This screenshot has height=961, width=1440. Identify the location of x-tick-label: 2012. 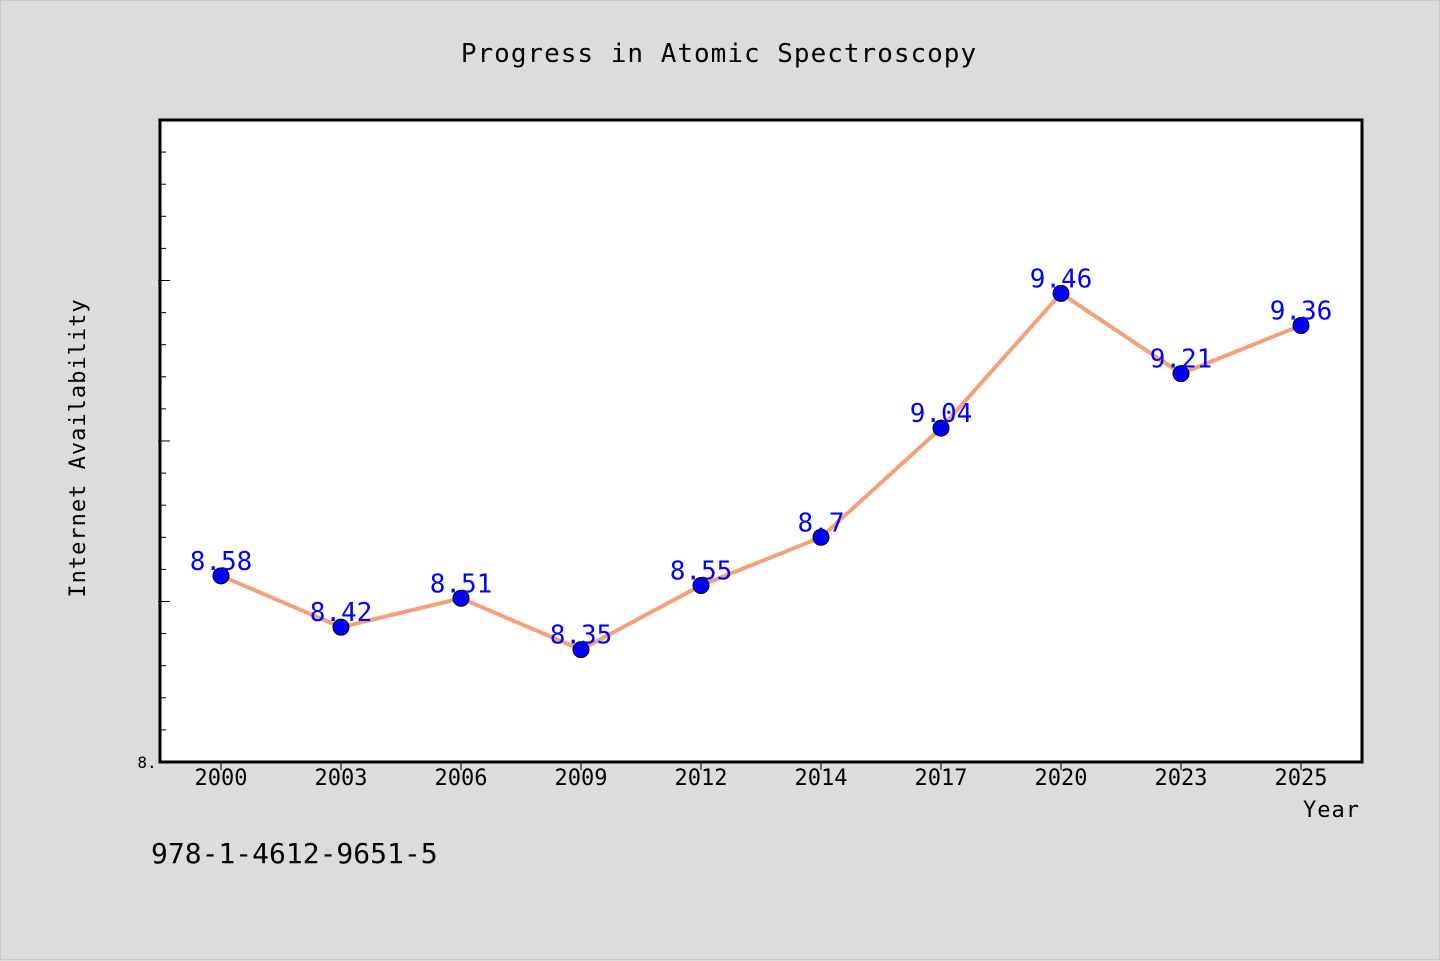
(701, 778).